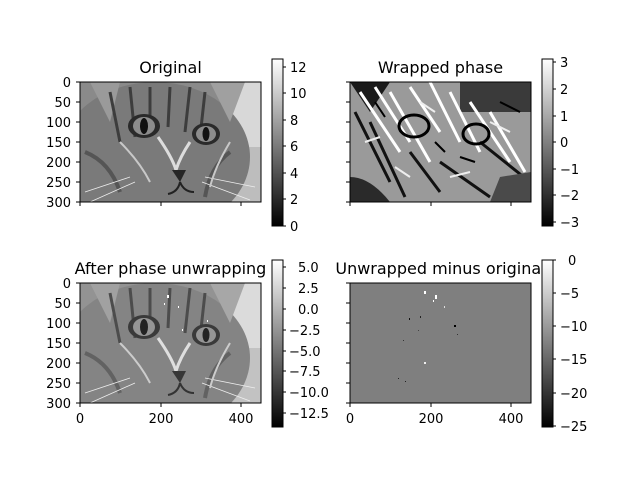 This screenshot has height=480, width=640. I want to click on panel-difference: Unwrapped minus original, so click(461, 344).